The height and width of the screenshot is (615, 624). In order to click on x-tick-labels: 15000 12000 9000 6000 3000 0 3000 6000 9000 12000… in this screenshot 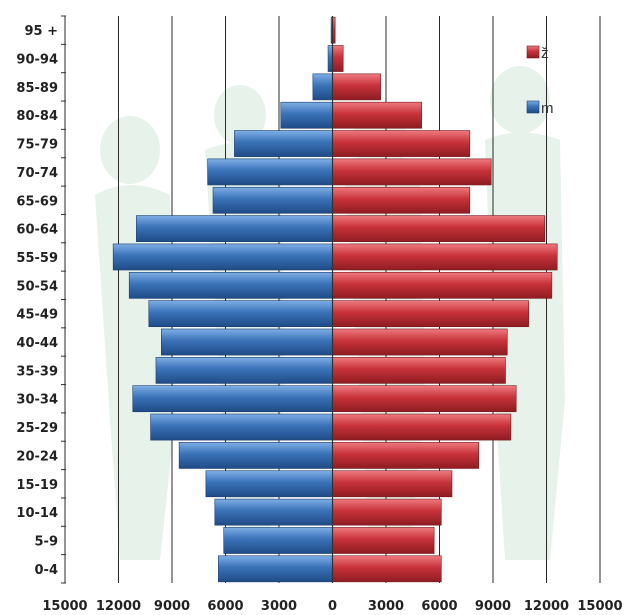, I will do `click(332, 606)`.